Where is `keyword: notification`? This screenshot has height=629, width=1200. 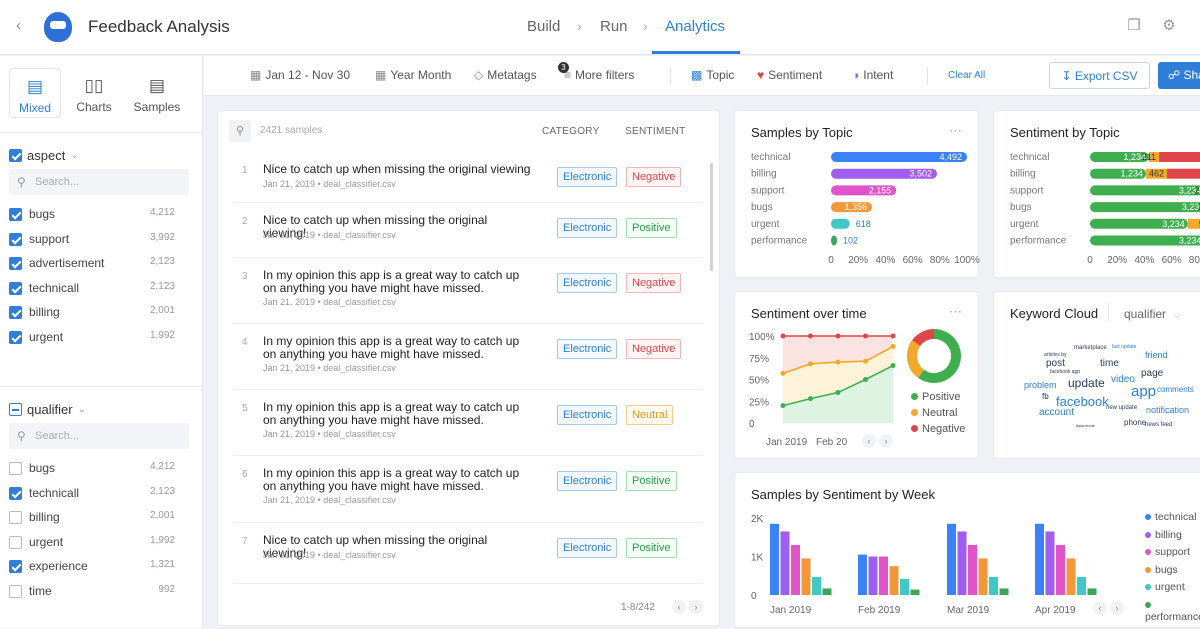
keyword: notification is located at coordinates (1167, 410).